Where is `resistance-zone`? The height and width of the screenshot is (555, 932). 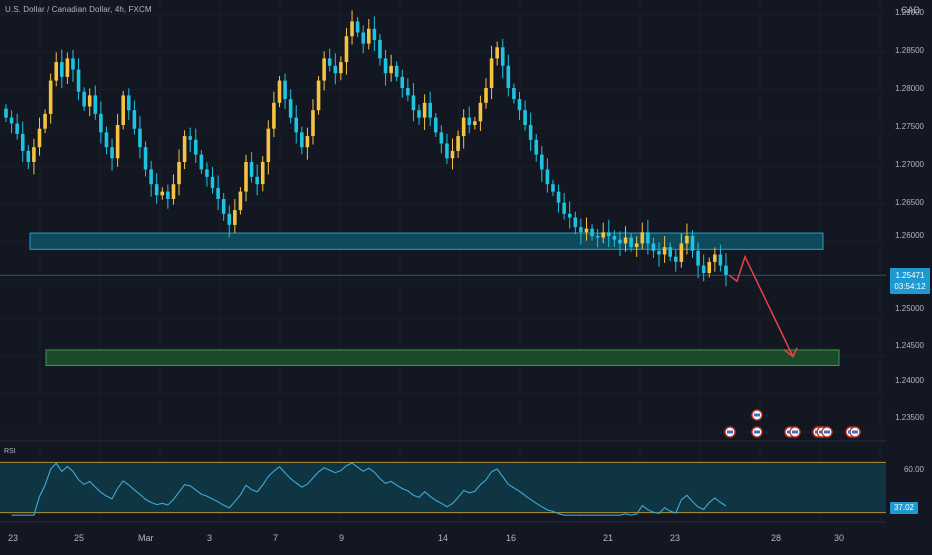 resistance-zone is located at coordinates (426, 241).